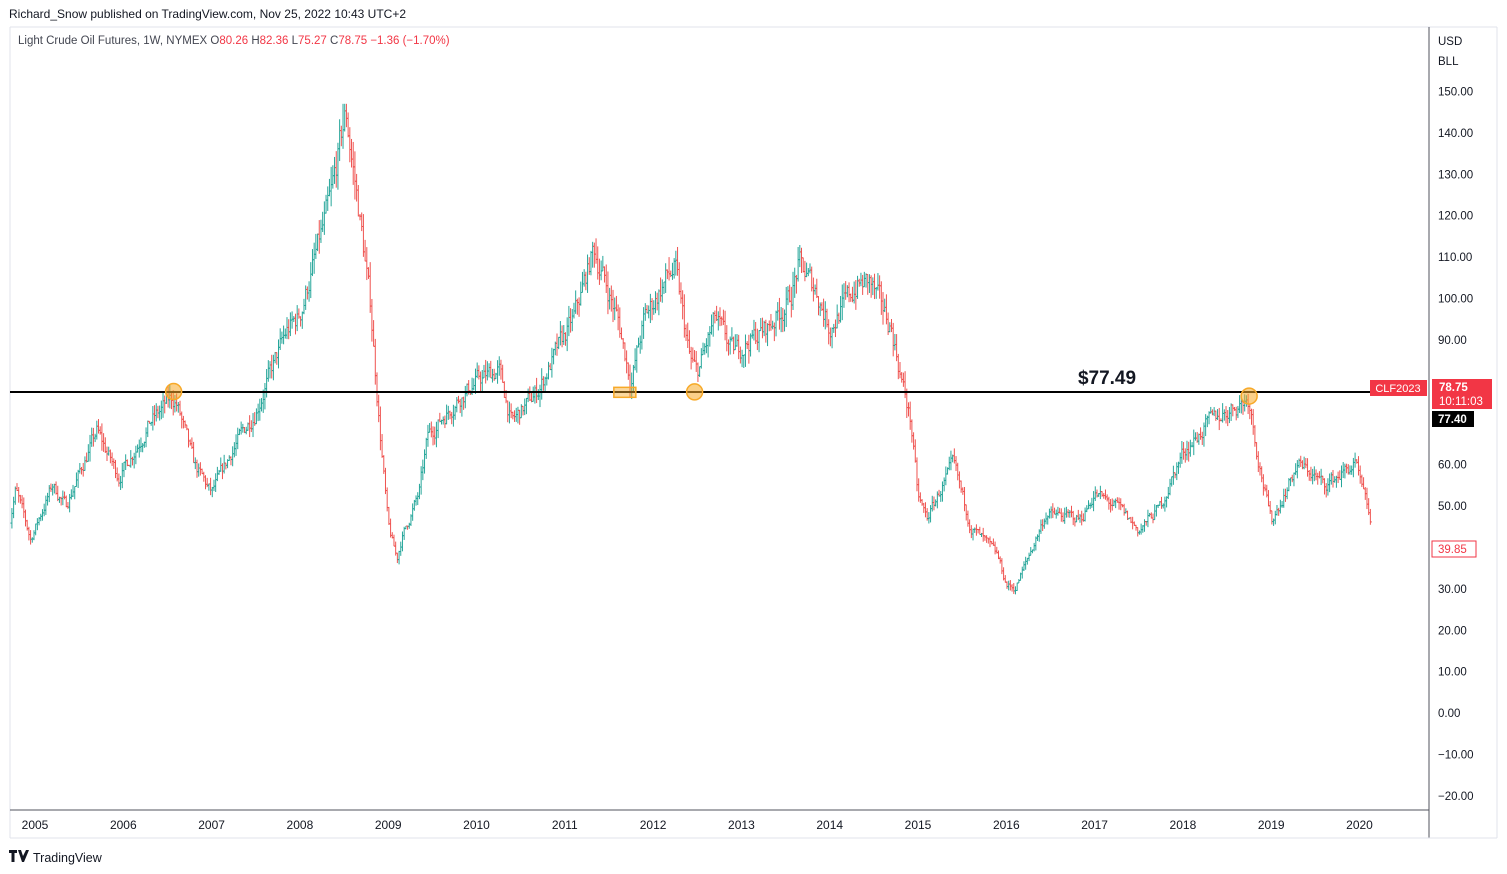  I want to click on touch-marker-rect, so click(625, 392).